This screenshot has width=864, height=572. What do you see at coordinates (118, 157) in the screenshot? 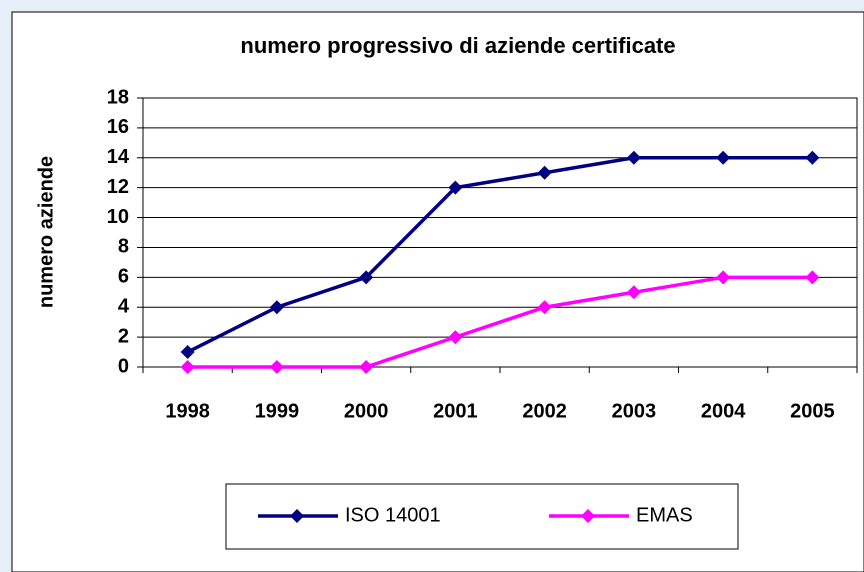
I see `y-tick-label: 14` at bounding box center [118, 157].